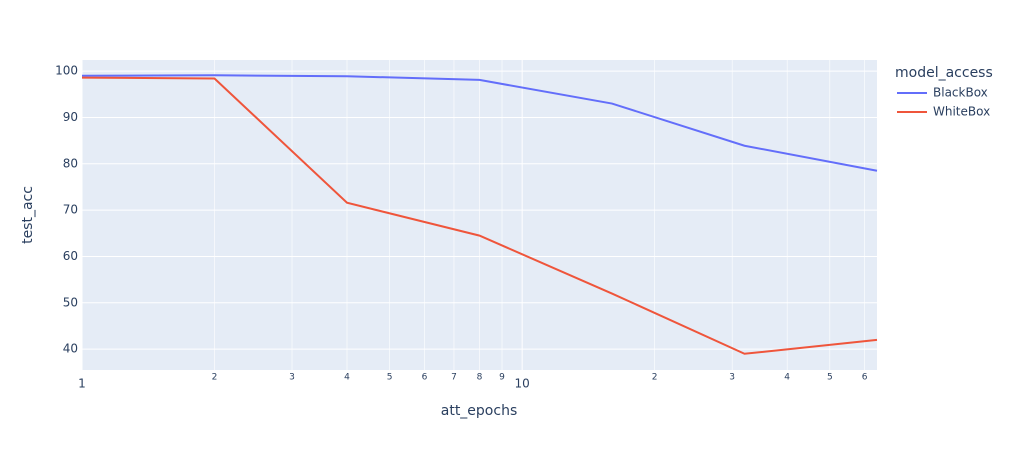  I want to click on y-tick-label: 70, so click(70, 210).